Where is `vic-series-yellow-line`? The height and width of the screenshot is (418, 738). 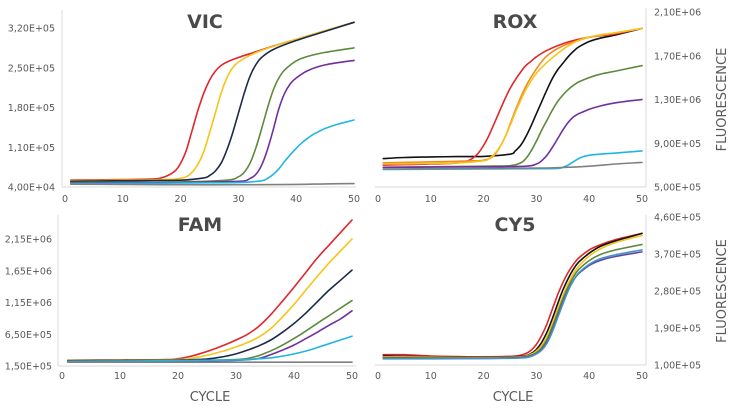
vic-series-yellow-line is located at coordinates (212, 101).